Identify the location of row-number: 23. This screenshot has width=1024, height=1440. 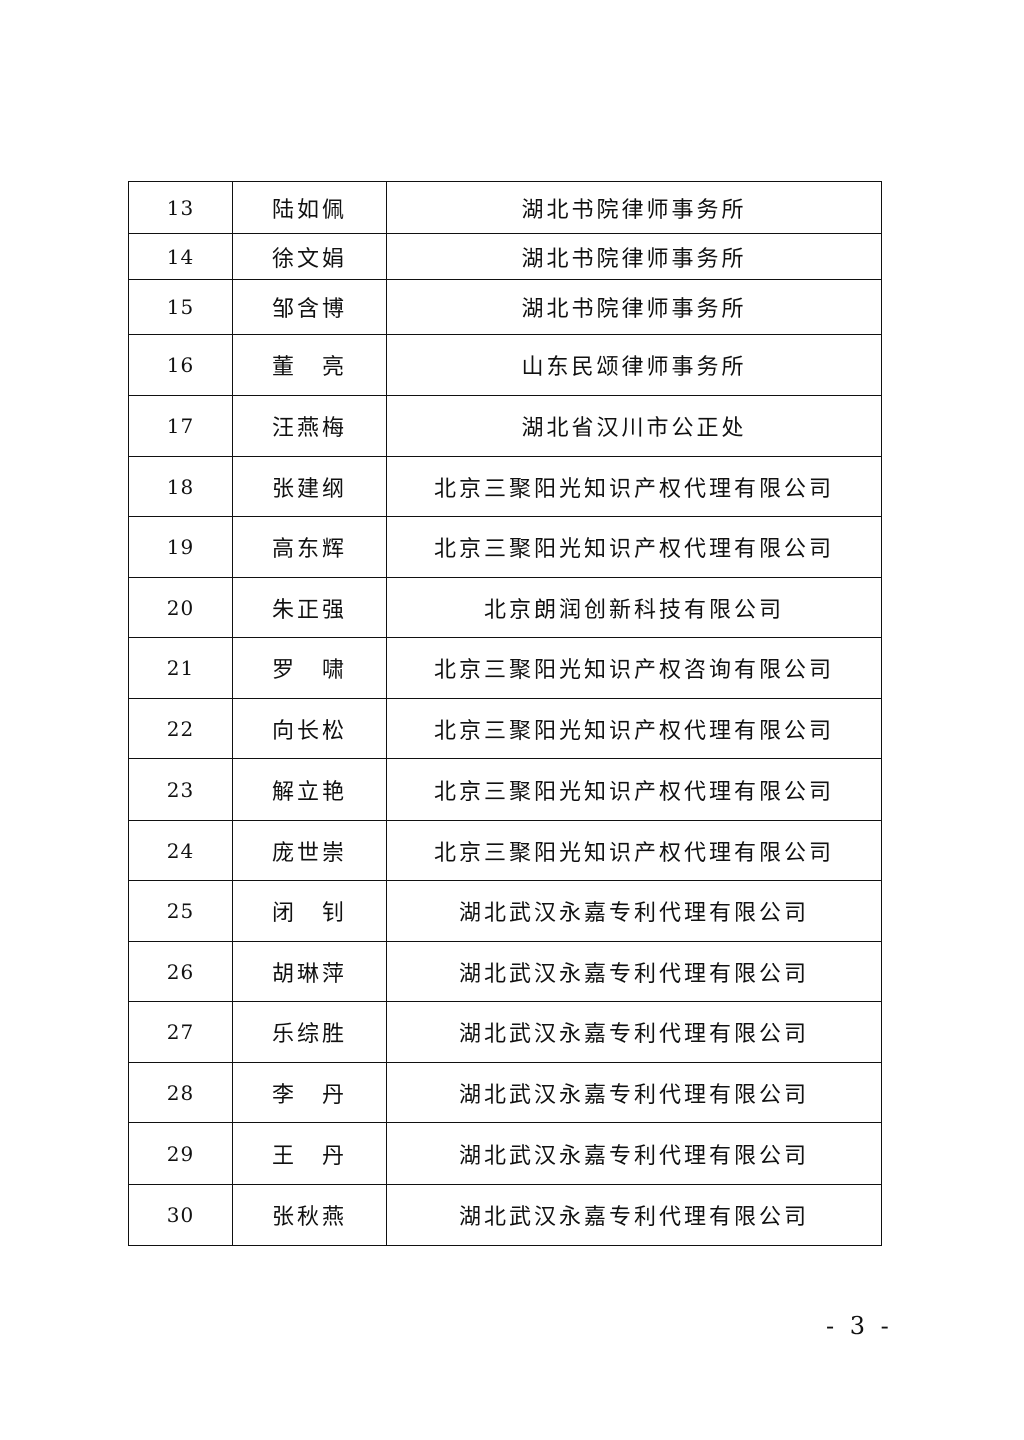
(180, 789).